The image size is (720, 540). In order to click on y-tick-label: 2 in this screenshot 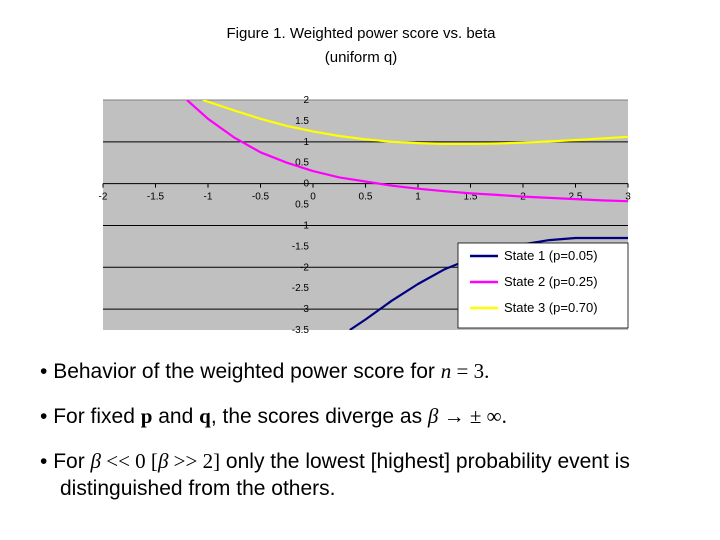, I will do `click(306, 100)`.